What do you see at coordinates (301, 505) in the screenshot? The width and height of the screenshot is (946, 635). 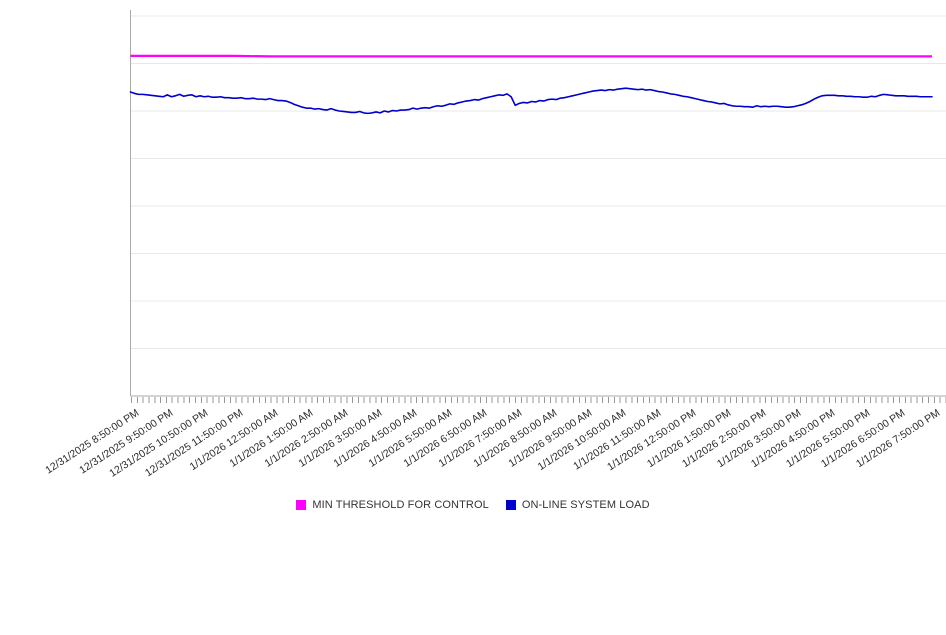 I see `legend-swatch-magenta` at bounding box center [301, 505].